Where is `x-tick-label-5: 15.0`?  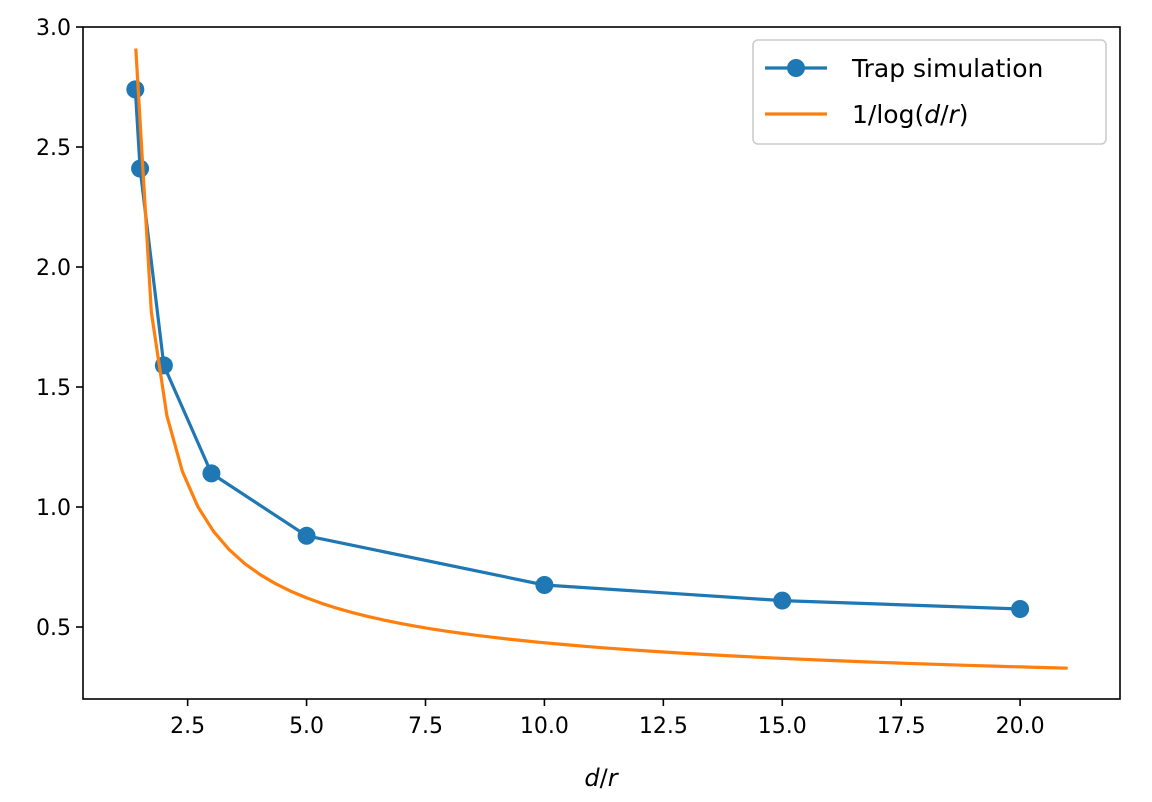
x-tick-label-5: 15.0 is located at coordinates (782, 726).